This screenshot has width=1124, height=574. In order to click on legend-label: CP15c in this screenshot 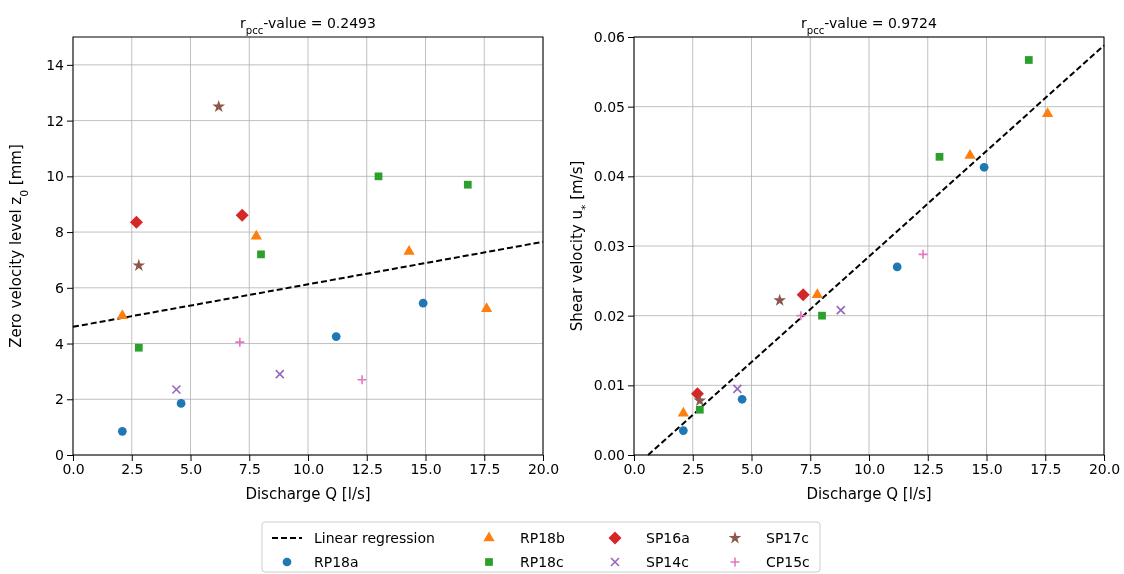, I will do `click(788, 562)`.